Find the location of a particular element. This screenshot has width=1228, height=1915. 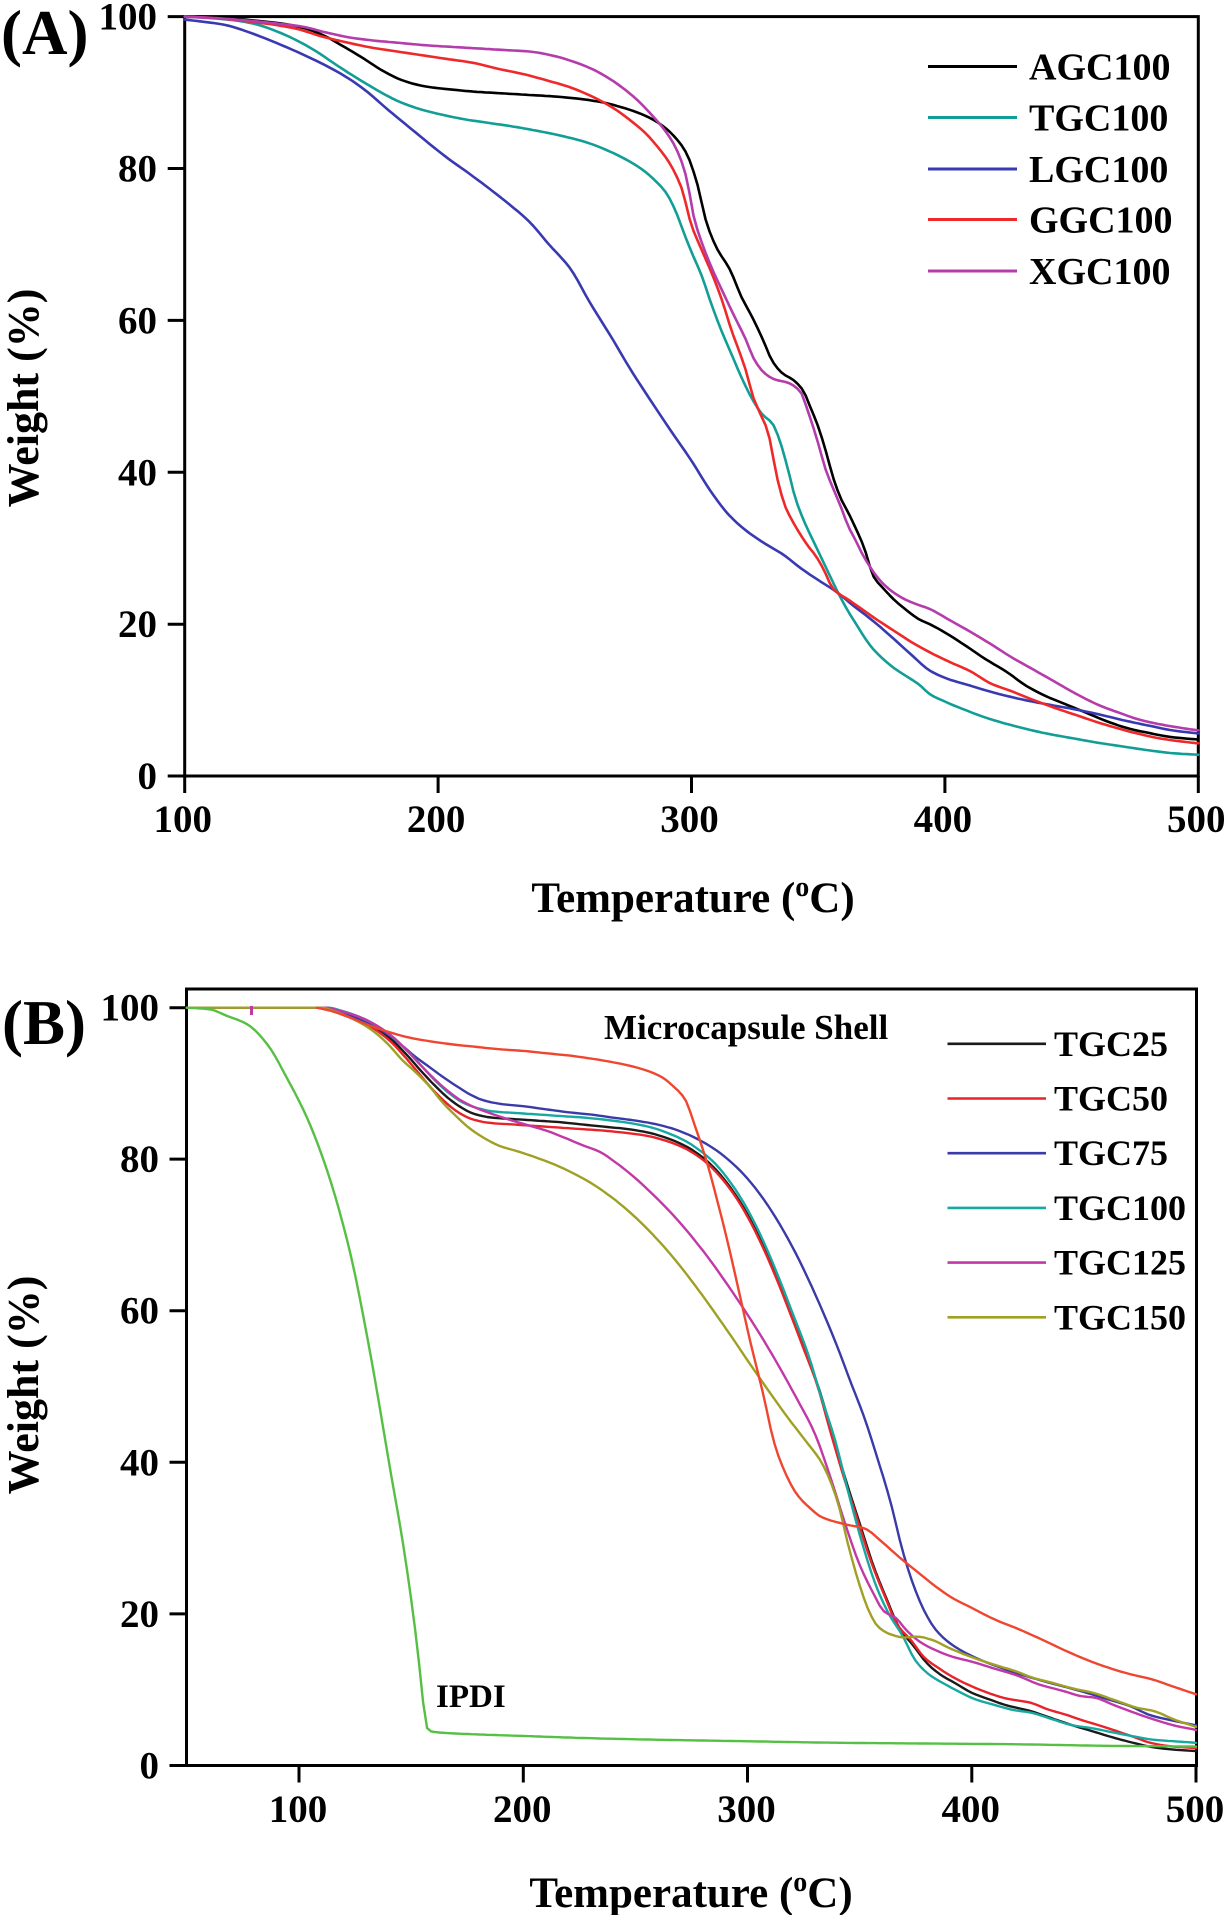

svg-text: (A) is located at coordinates (44, 34).